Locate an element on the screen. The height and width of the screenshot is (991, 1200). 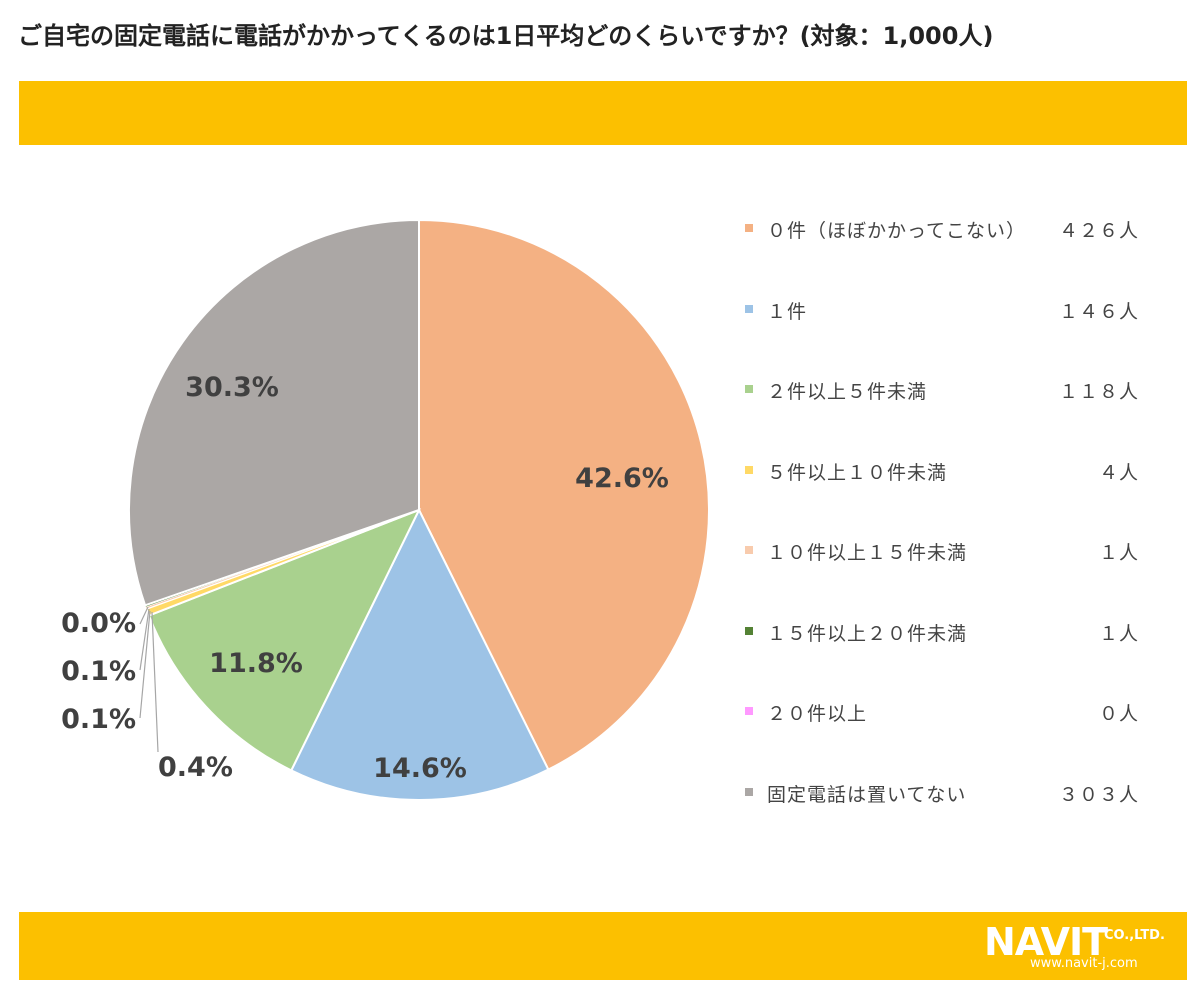
legend-label: ０件（ほぼかかってこない） is located at coordinates (897, 231).